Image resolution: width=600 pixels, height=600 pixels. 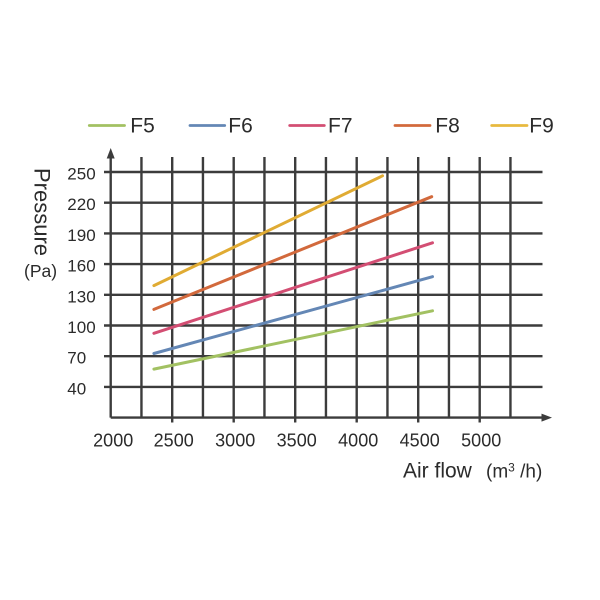 What do you see at coordinates (81, 235) in the screenshot?
I see `svg-text: 190` at bounding box center [81, 235].